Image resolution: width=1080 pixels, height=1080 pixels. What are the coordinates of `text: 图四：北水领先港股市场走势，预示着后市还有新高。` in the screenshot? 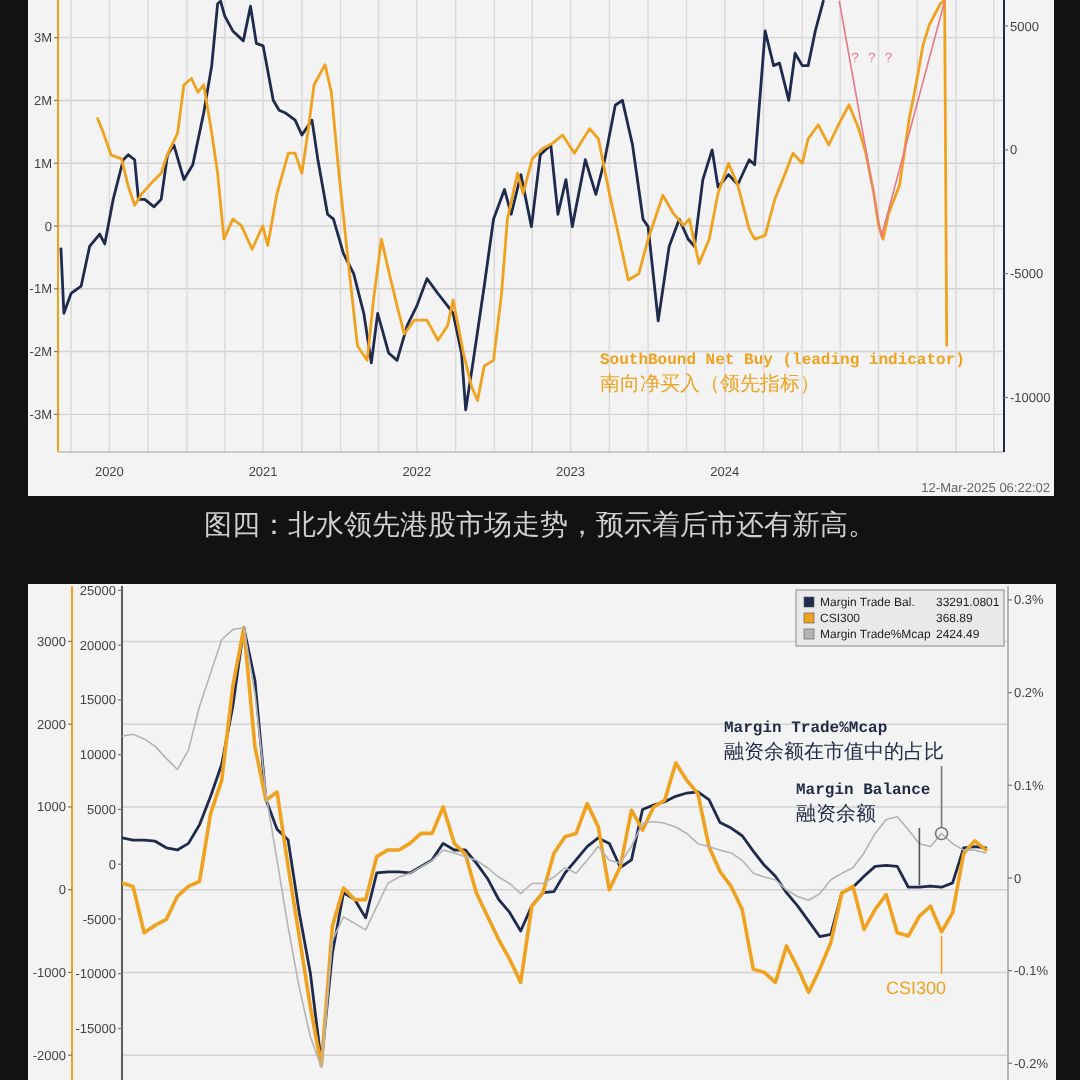 It's located at (540, 526).